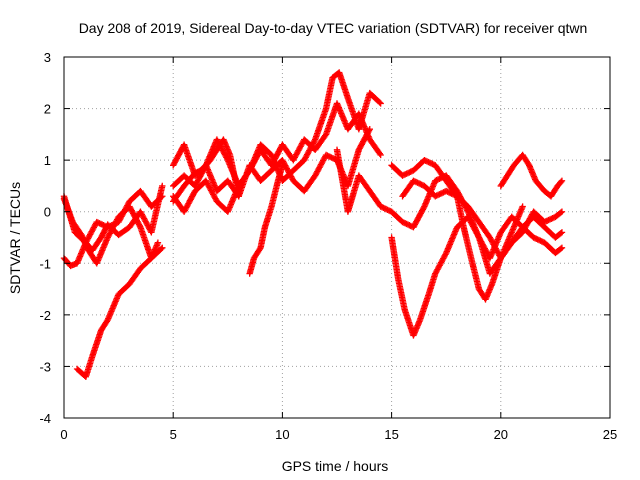 The width and height of the screenshot is (640, 480). Describe the element at coordinates (45, 366) in the screenshot. I see `y-tick-label: -3` at that location.